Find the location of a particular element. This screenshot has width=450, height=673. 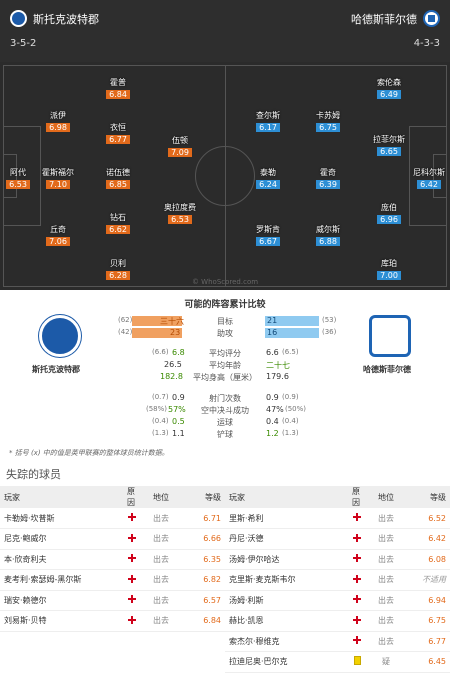

footnote: * 括号 (x) 中的值是英甲联赛的整体球员统计数据。 is located at coordinates (89, 453).